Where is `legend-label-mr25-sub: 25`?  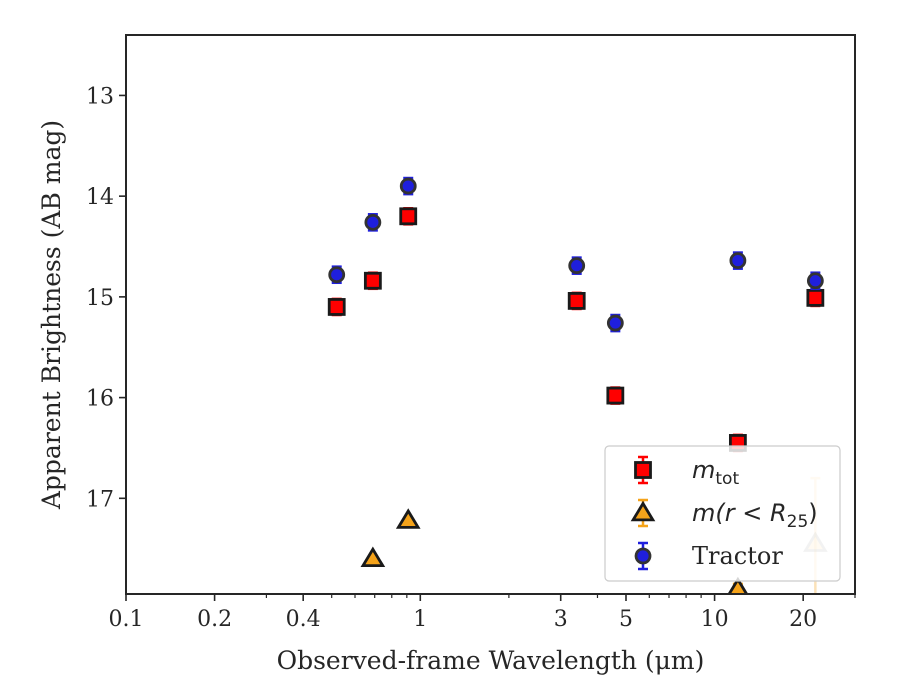
legend-label-mr25-sub: 25 is located at coordinates (798, 522).